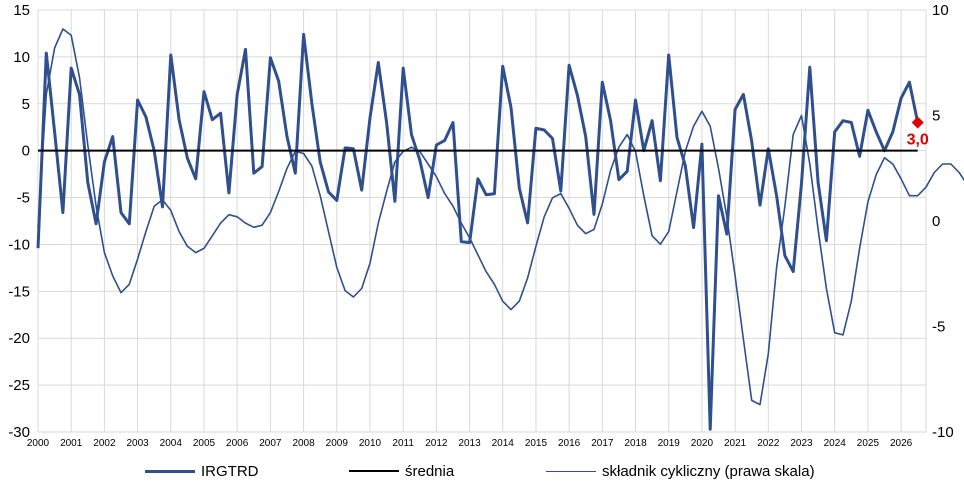  What do you see at coordinates (735, 443) in the screenshot?
I see `x-tick-label: 2021` at bounding box center [735, 443].